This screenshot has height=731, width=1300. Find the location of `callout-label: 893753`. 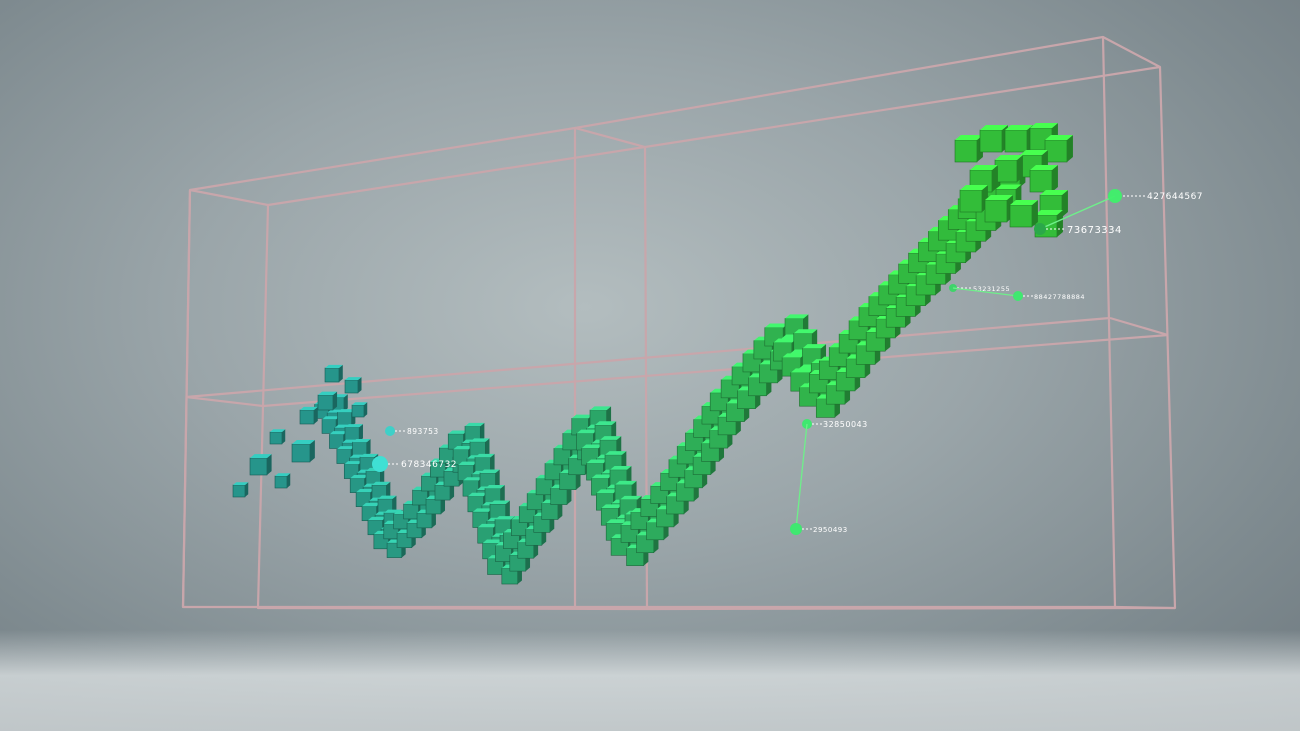

callout-label: 893753 is located at coordinates (423, 431).